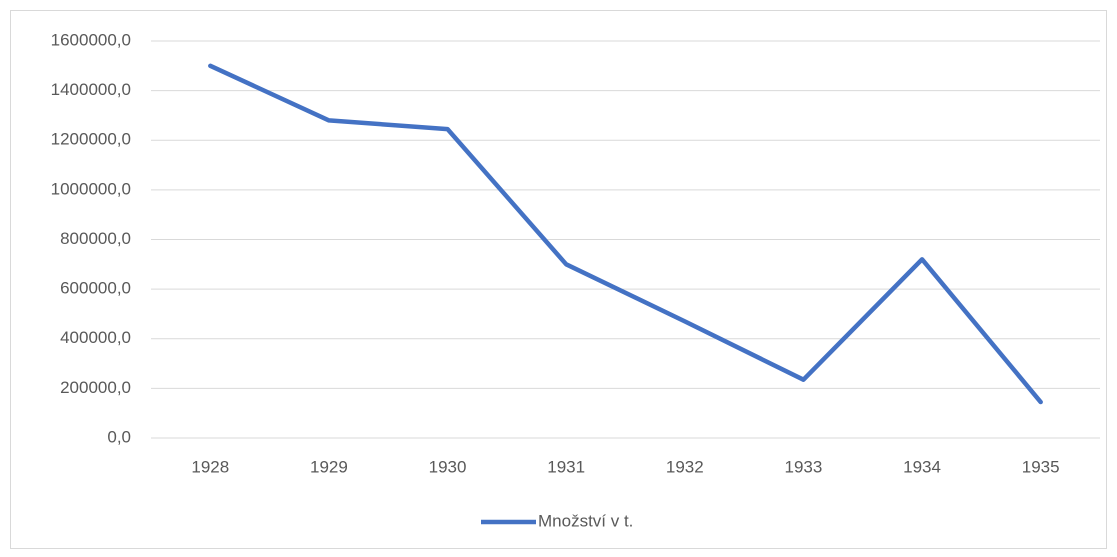 This screenshot has width=1117, height=557. I want to click on x-tick-label: 1933, so click(804, 466).